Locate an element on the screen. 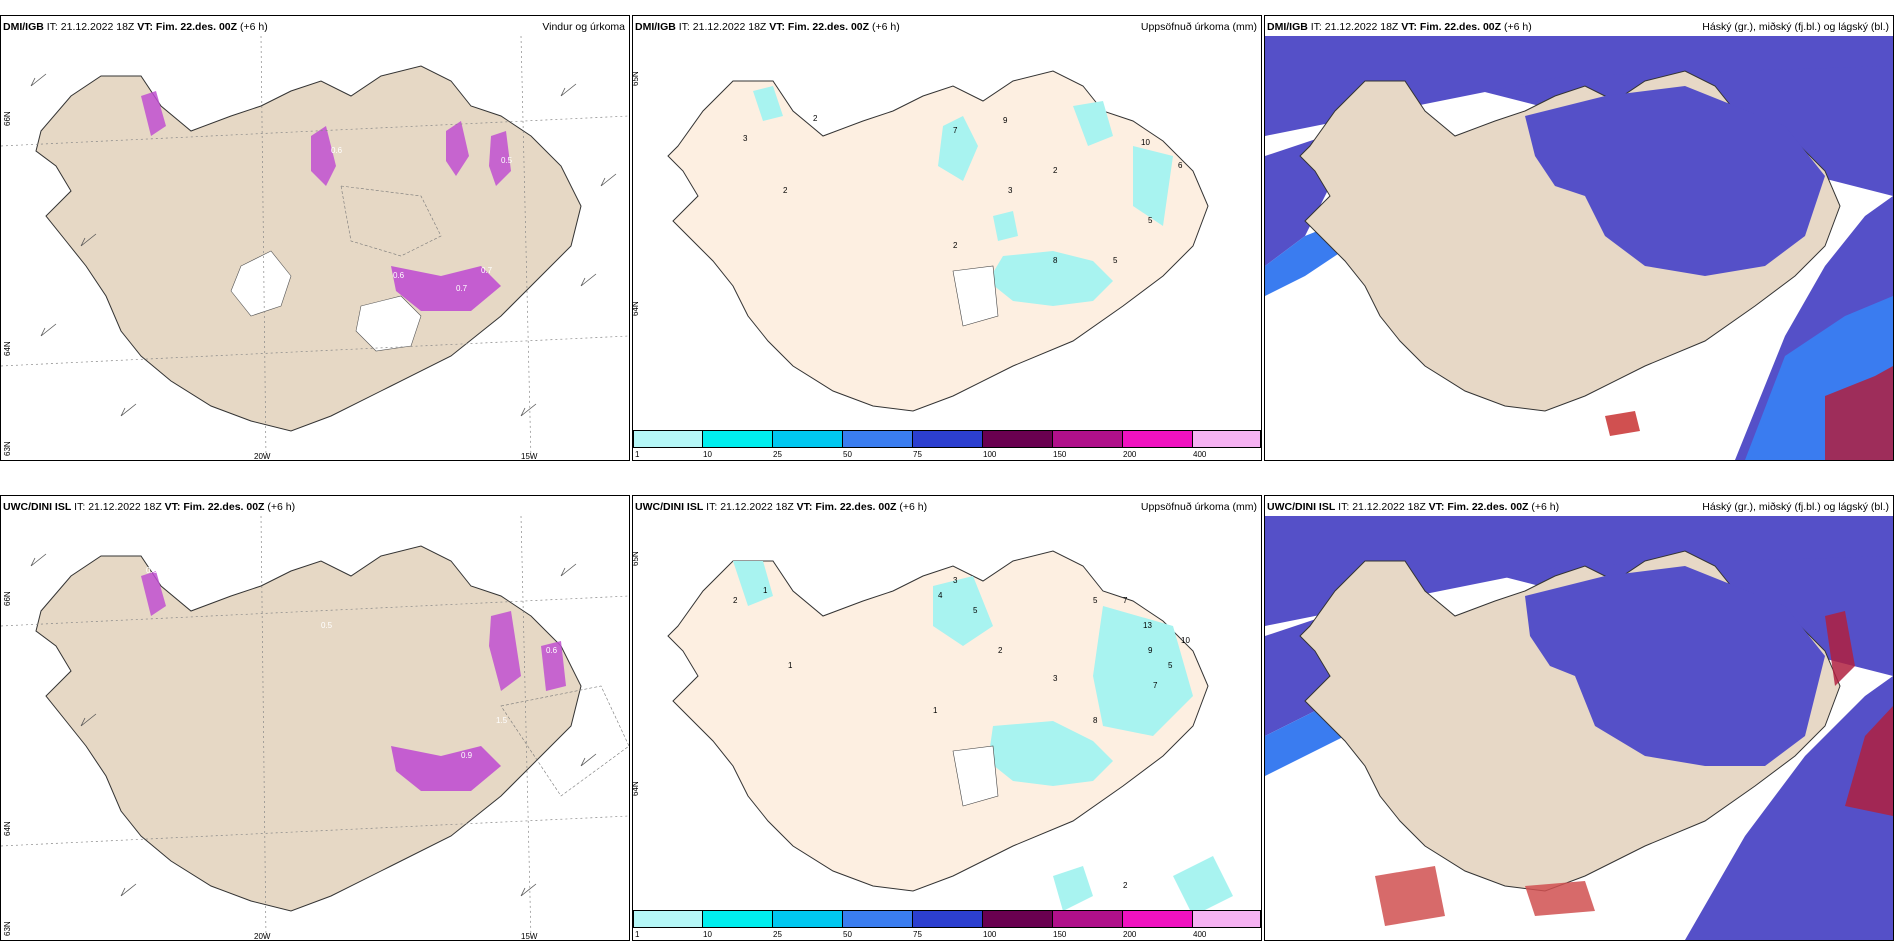 Image resolution: width=1900 pixels, height=950 pixels. colorbar-tick: 10 is located at coordinates (707, 934).